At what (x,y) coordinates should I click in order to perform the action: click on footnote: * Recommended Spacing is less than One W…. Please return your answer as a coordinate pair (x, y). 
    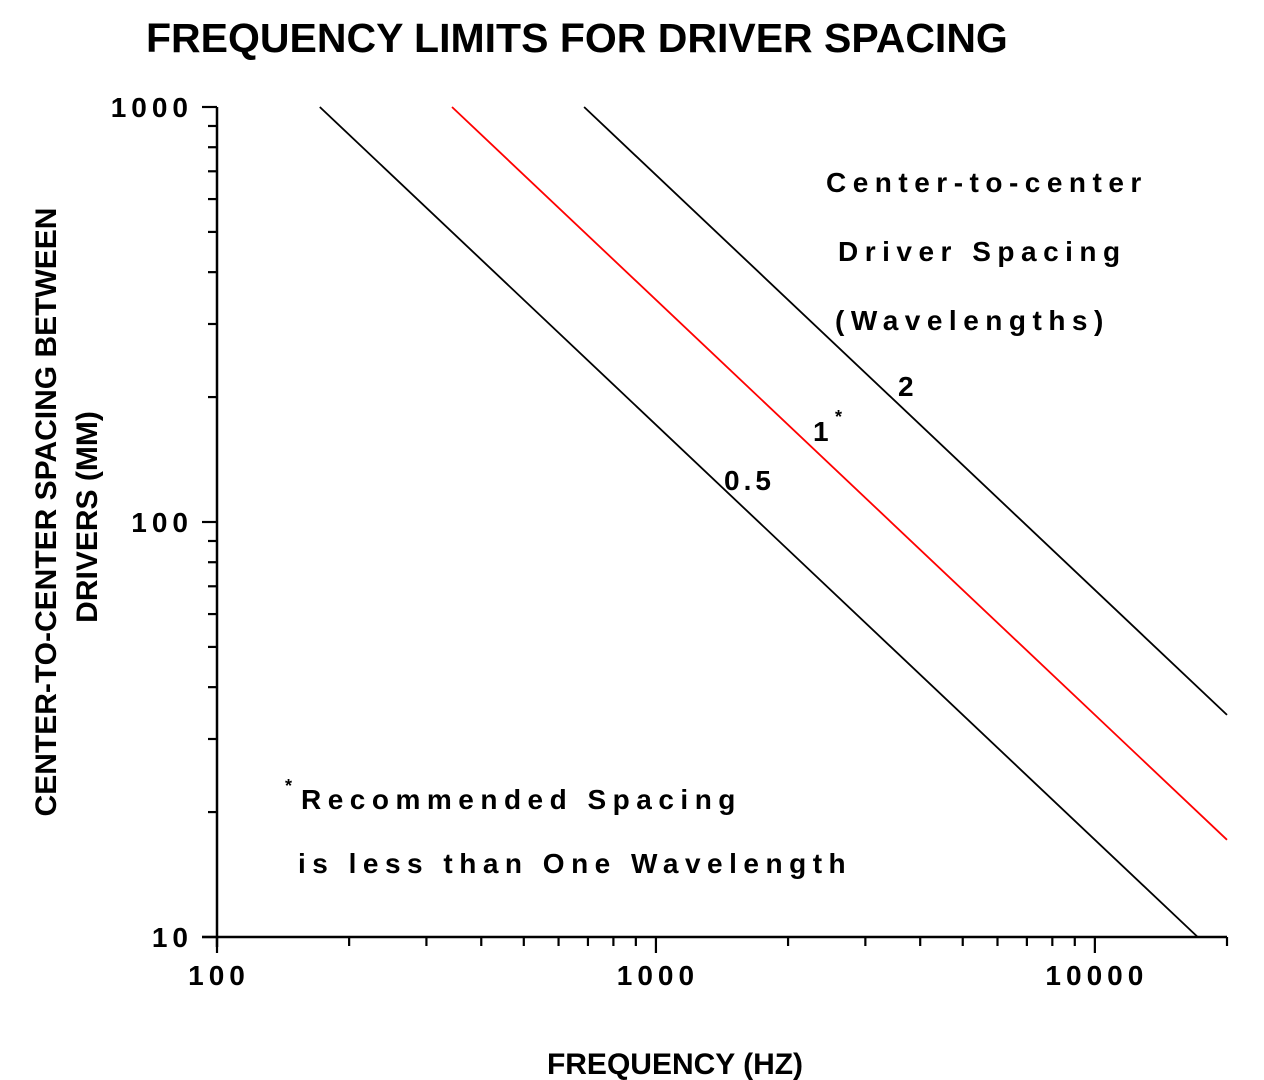
    Looking at the image, I should click on (568, 827).